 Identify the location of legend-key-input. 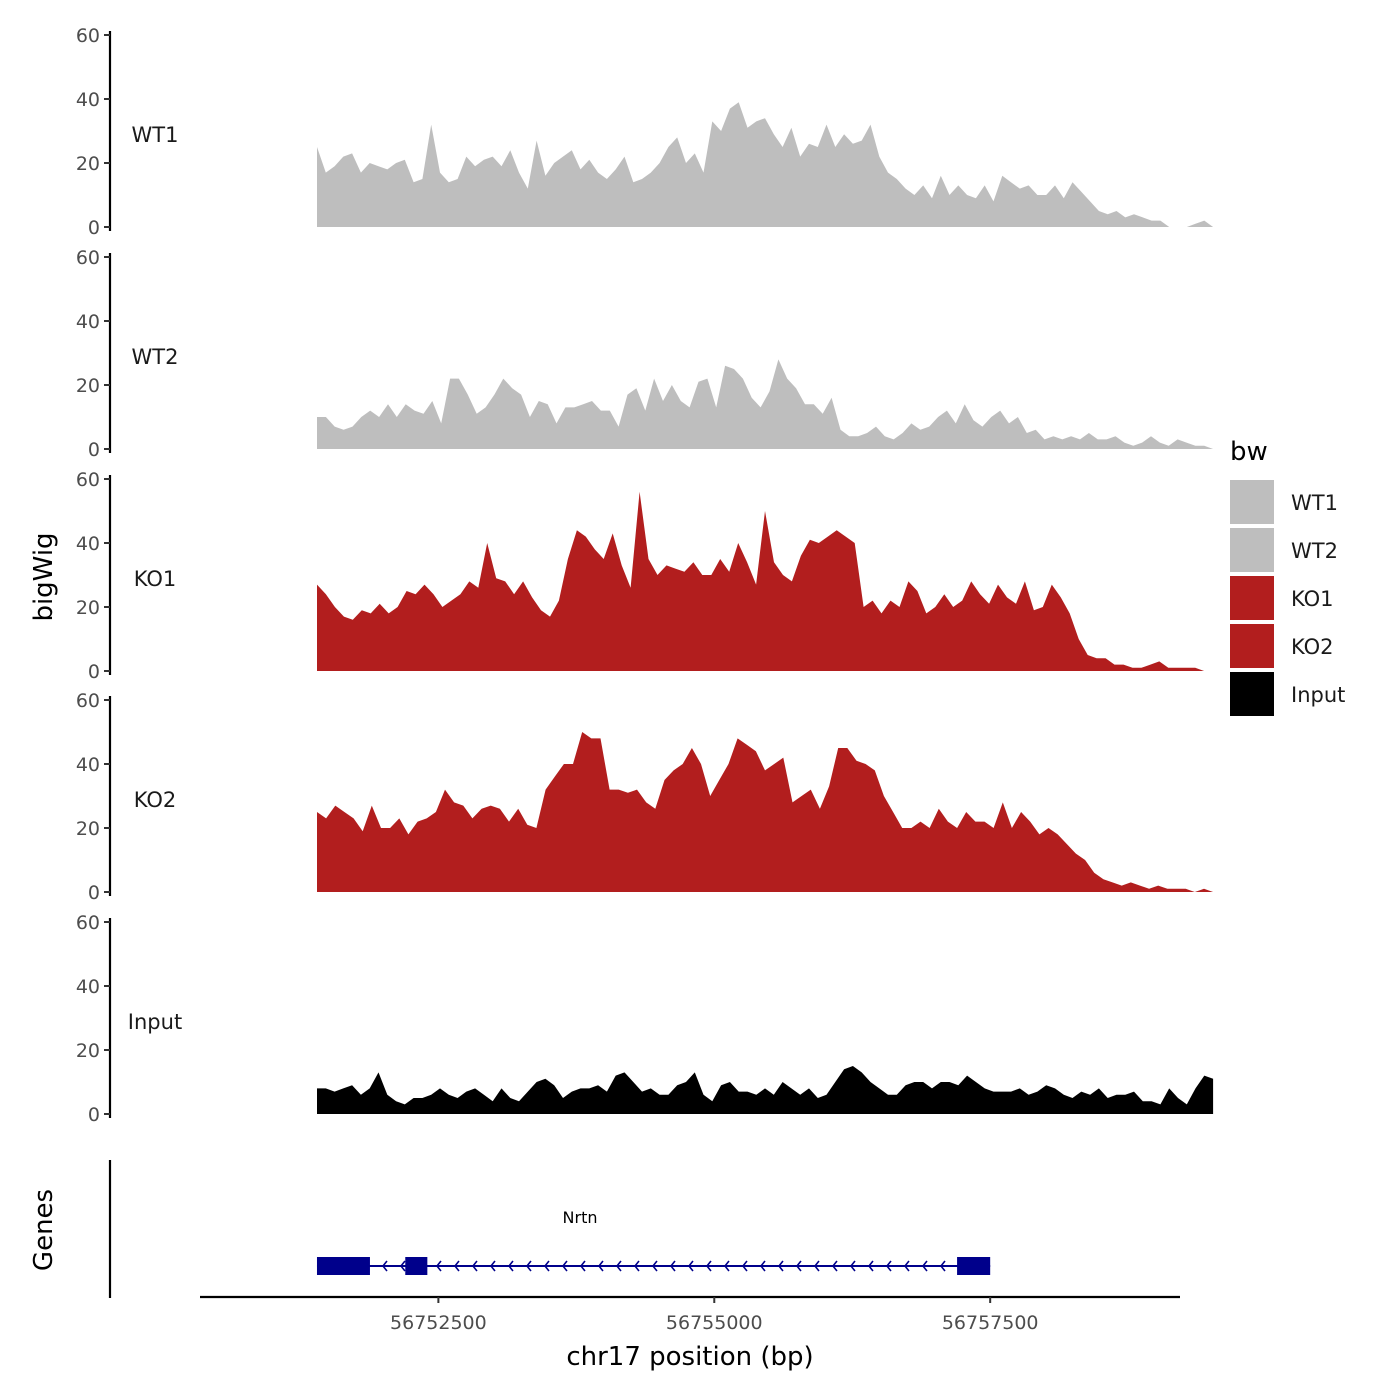
(1252, 694).